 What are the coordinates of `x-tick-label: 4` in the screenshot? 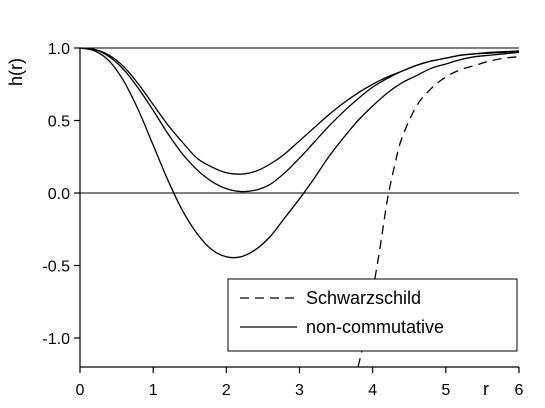 It's located at (372, 390).